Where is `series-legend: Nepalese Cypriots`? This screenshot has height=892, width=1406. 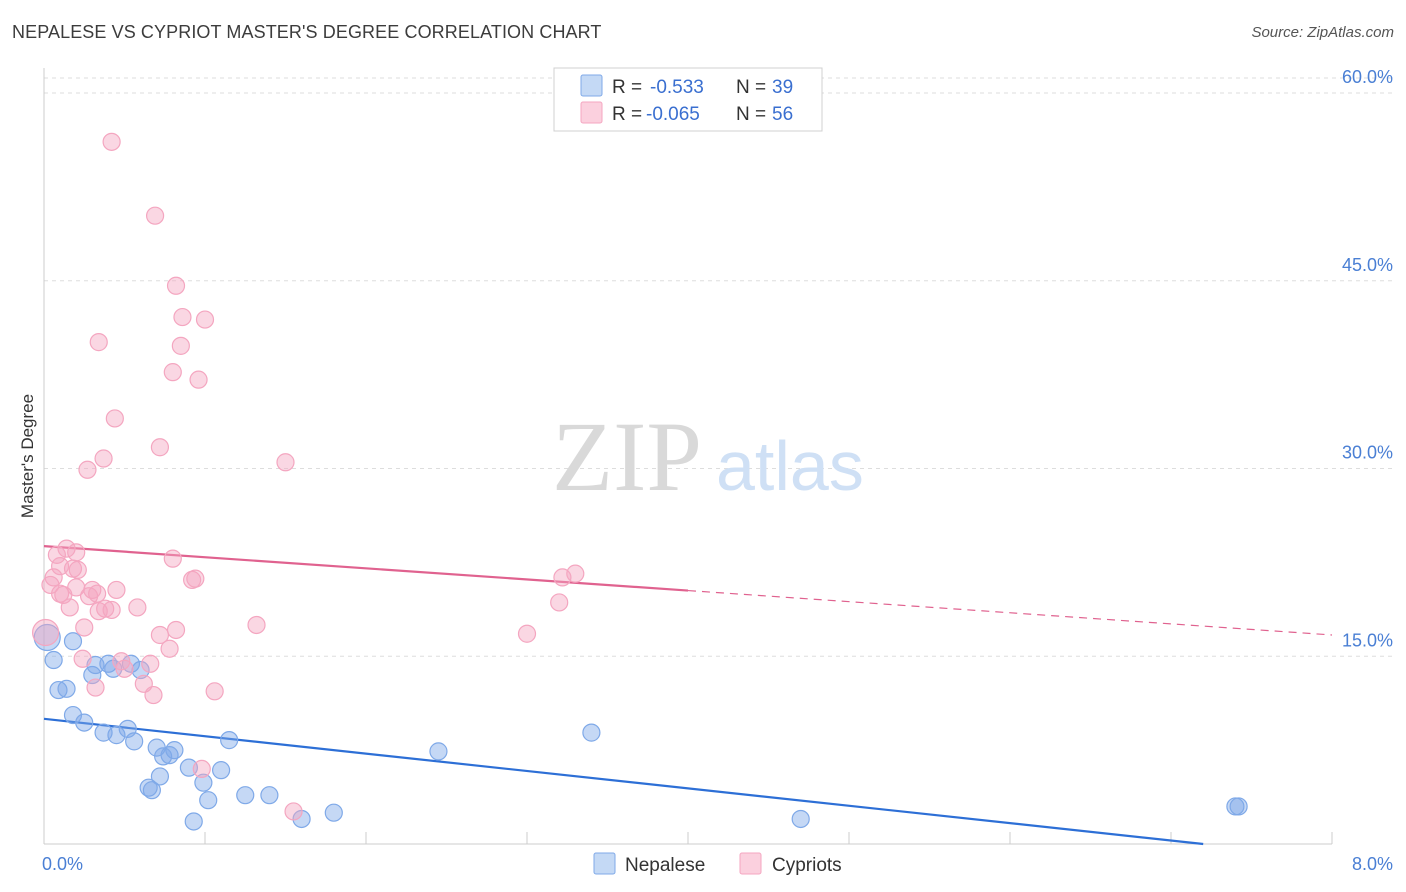
series-legend: Nepalese Cypriots is located at coordinates (717, 864).